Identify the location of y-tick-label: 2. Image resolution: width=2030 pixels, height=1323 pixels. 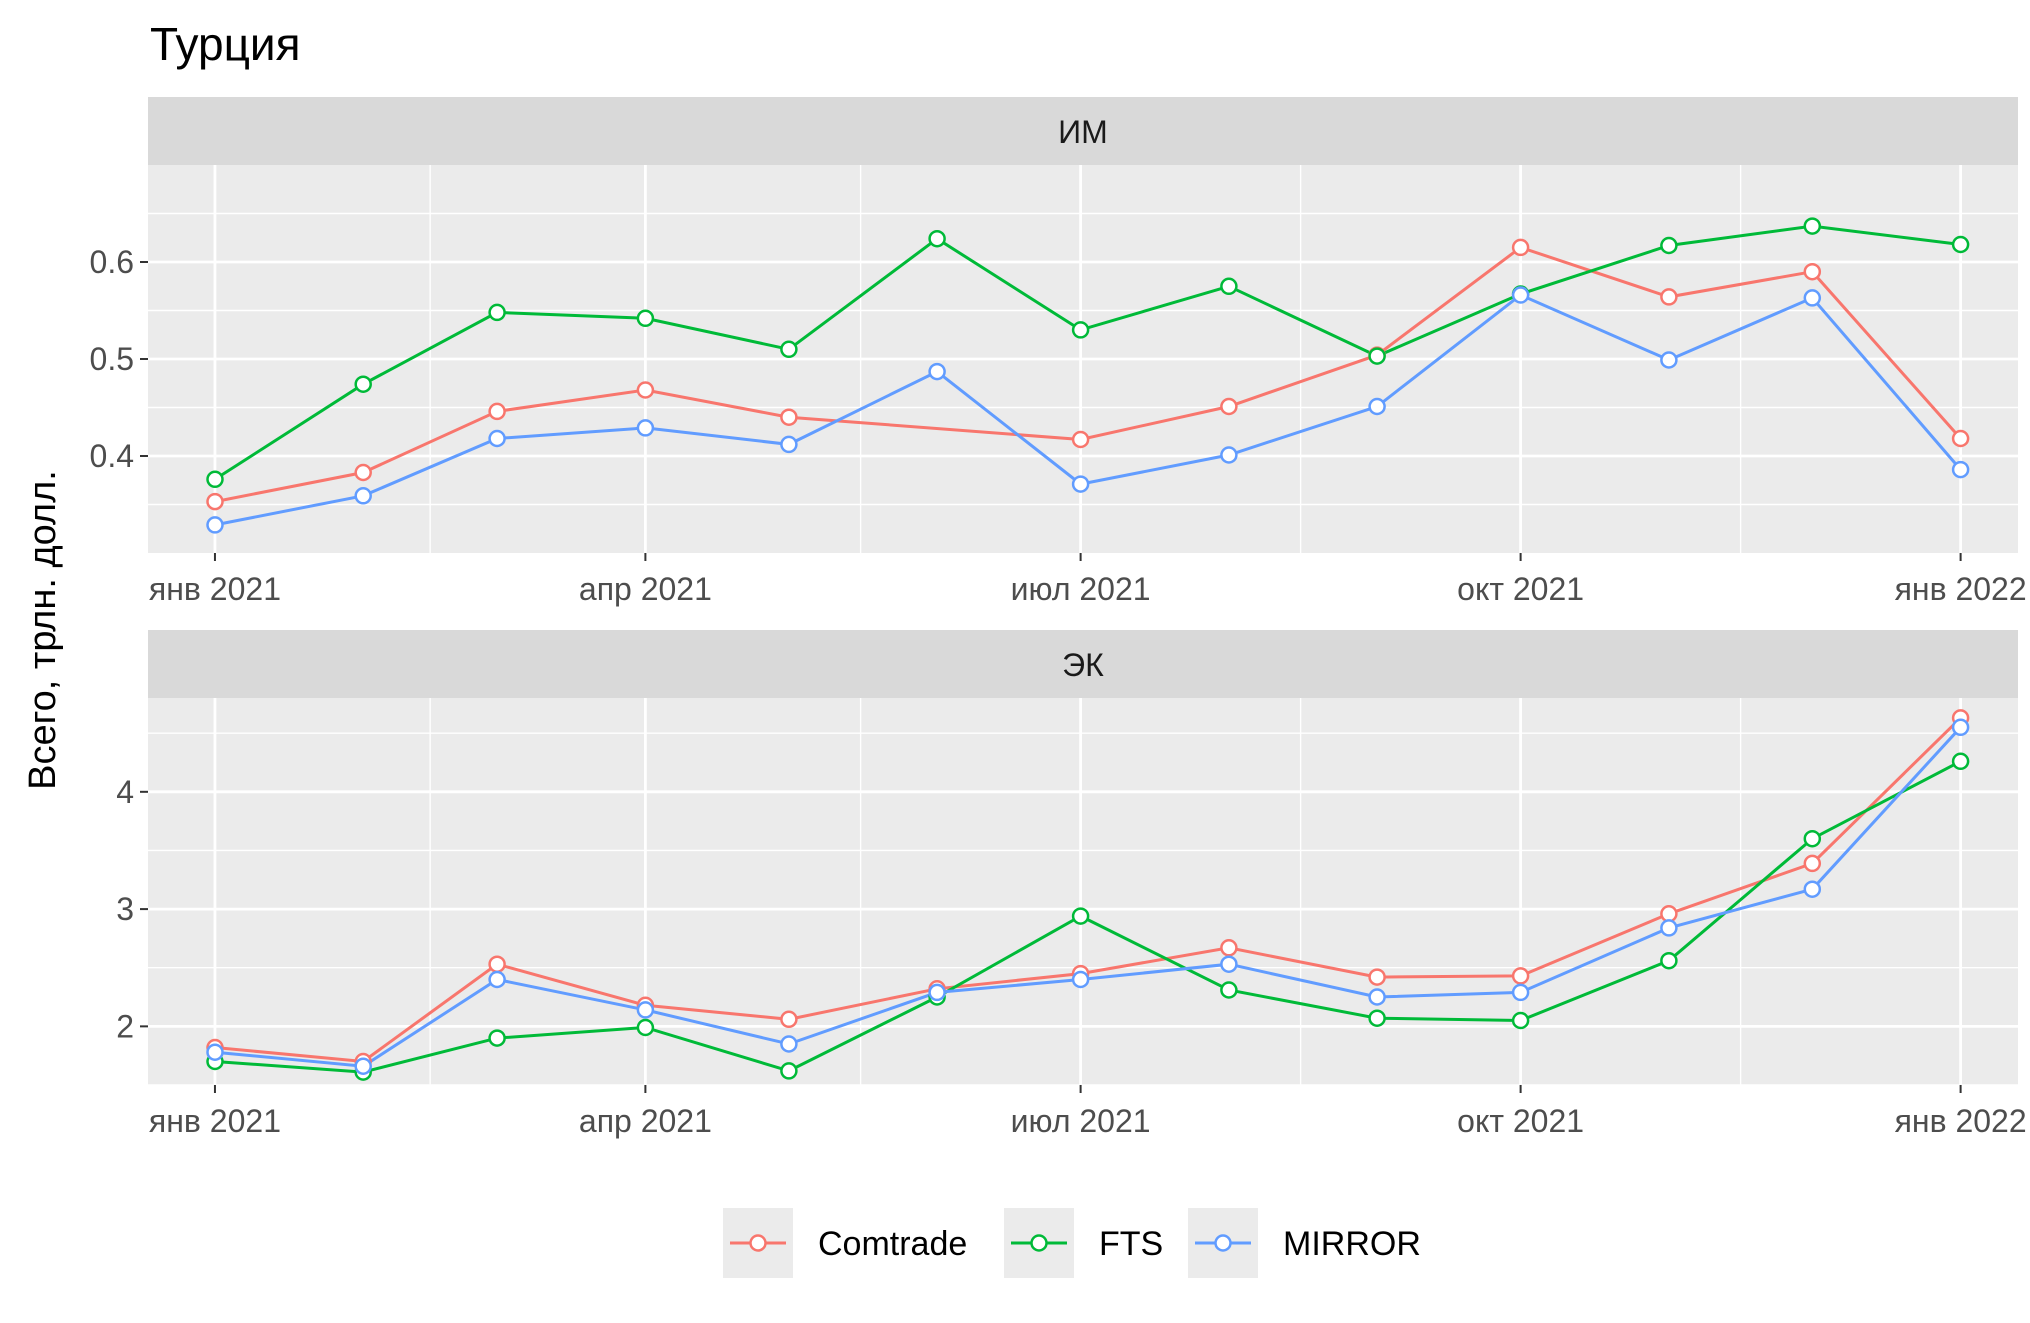
(125, 1026).